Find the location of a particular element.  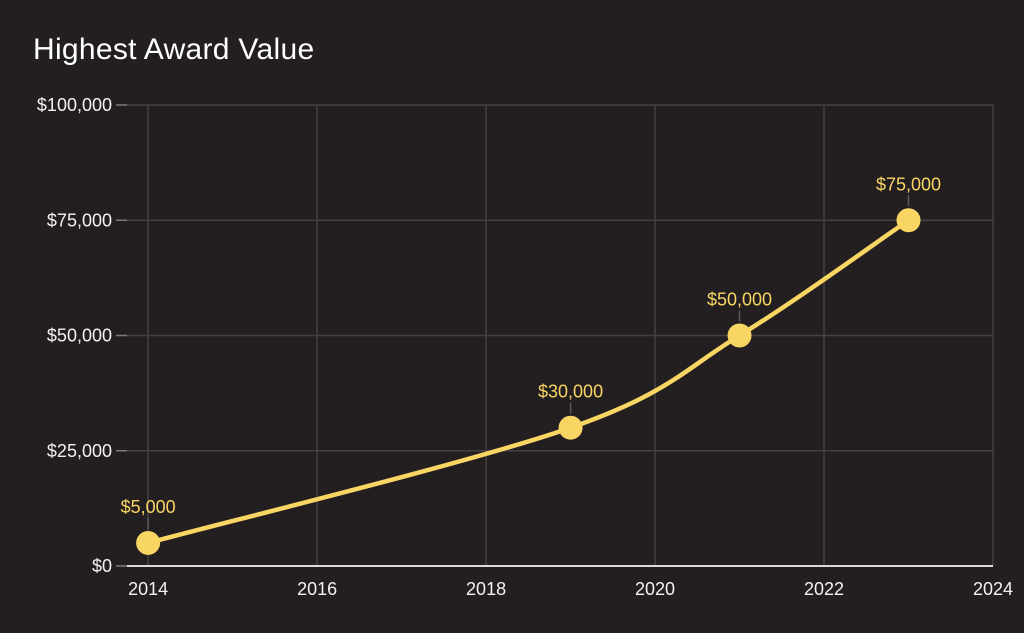

x-tick-label: 2016 is located at coordinates (317, 589).